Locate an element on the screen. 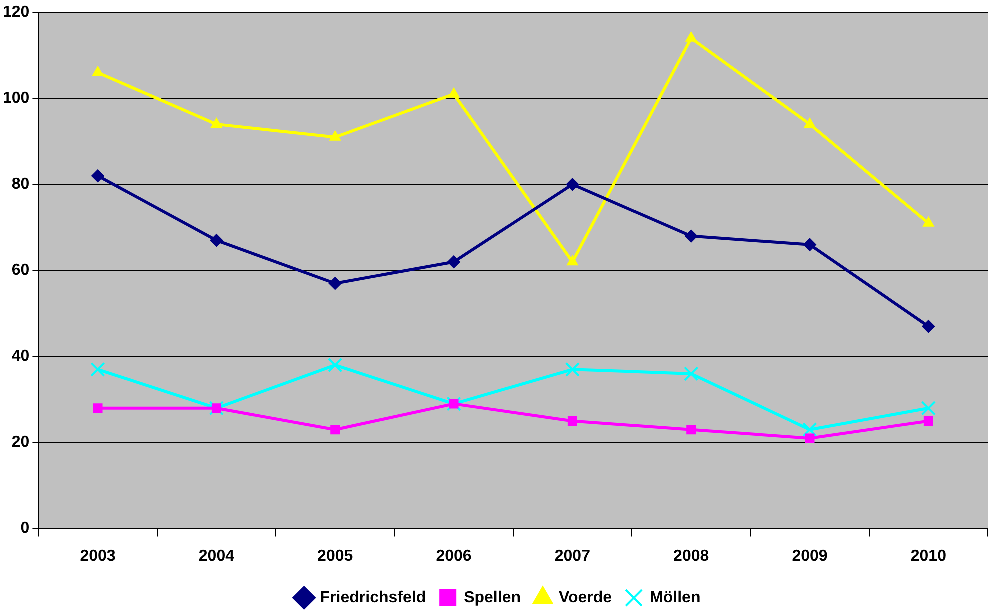 This screenshot has width=999, height=616. legend-label: Friedrichsfeld is located at coordinates (373, 597).